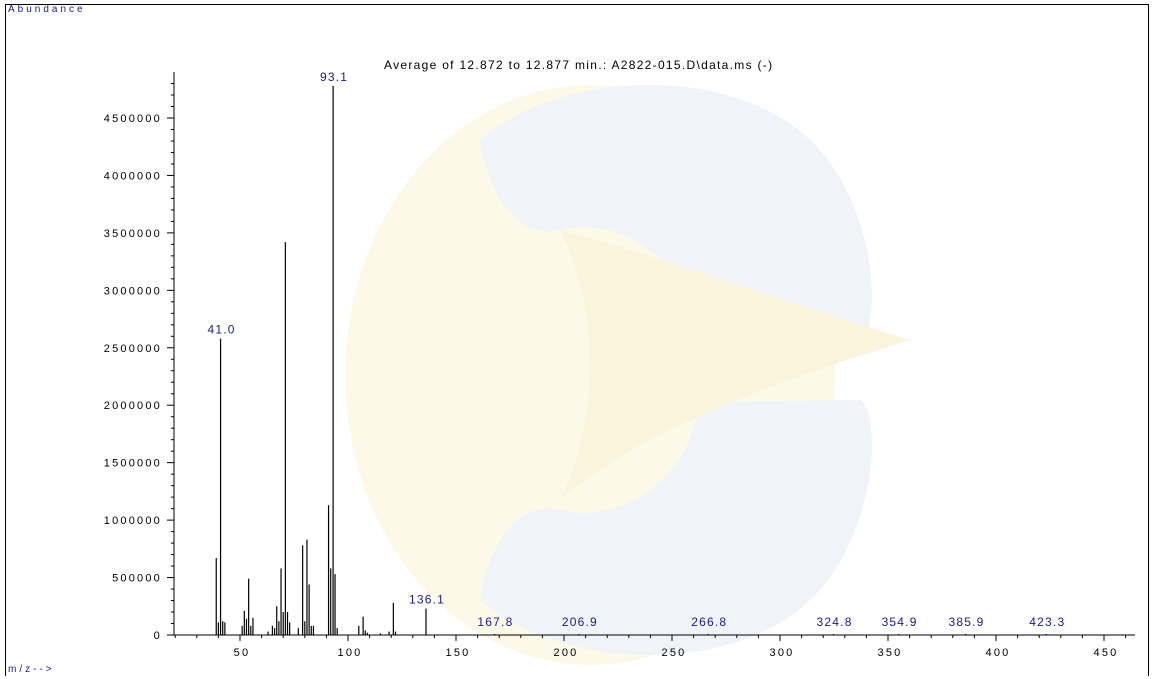 Image resolution: width=1152 pixels, height=679 pixels. What do you see at coordinates (133, 464) in the screenshot?
I see `y-tick-label: 1500000` at bounding box center [133, 464].